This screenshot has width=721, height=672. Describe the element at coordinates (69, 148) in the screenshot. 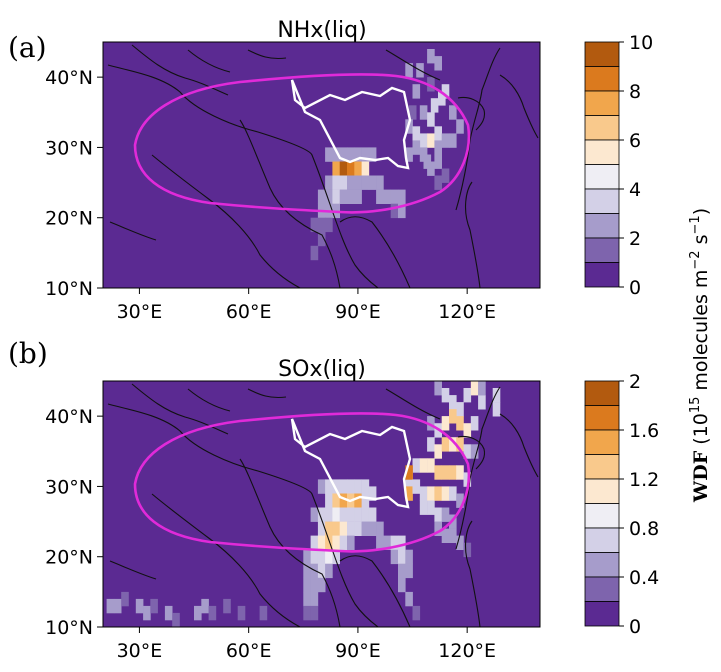

I see `y-tick-label-a-2: 30°N` at that location.